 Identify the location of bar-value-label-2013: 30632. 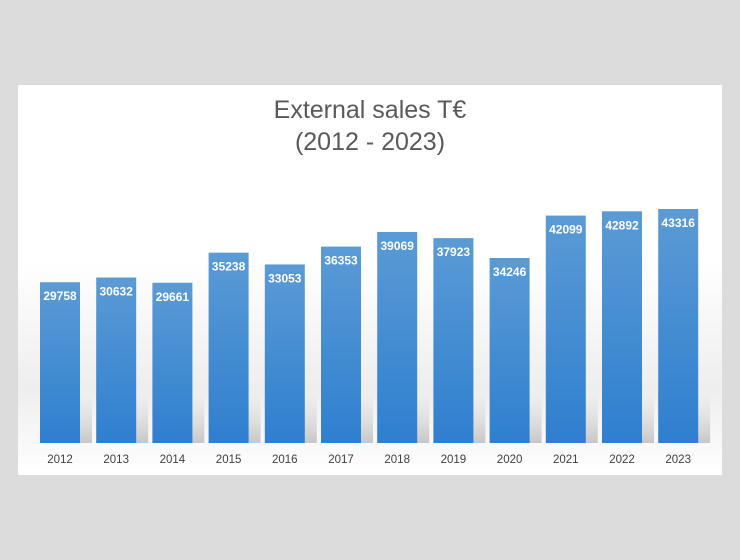
(117, 292).